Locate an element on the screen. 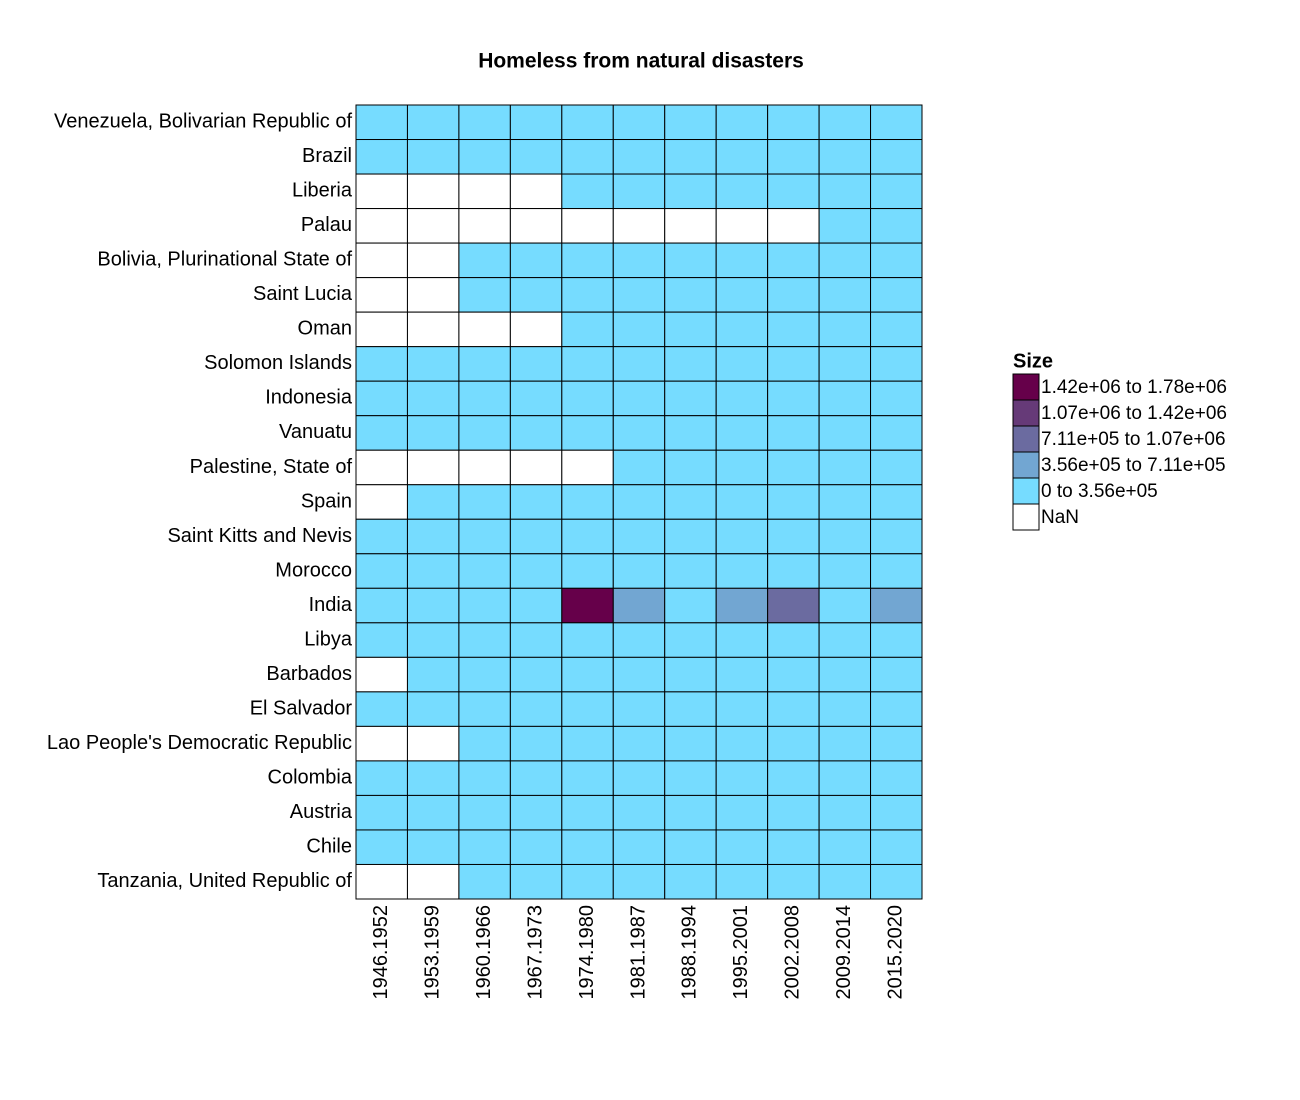 The image size is (1300, 1100). legend-label: 1.07e+06 to 1.42e+06 is located at coordinates (1134, 413).